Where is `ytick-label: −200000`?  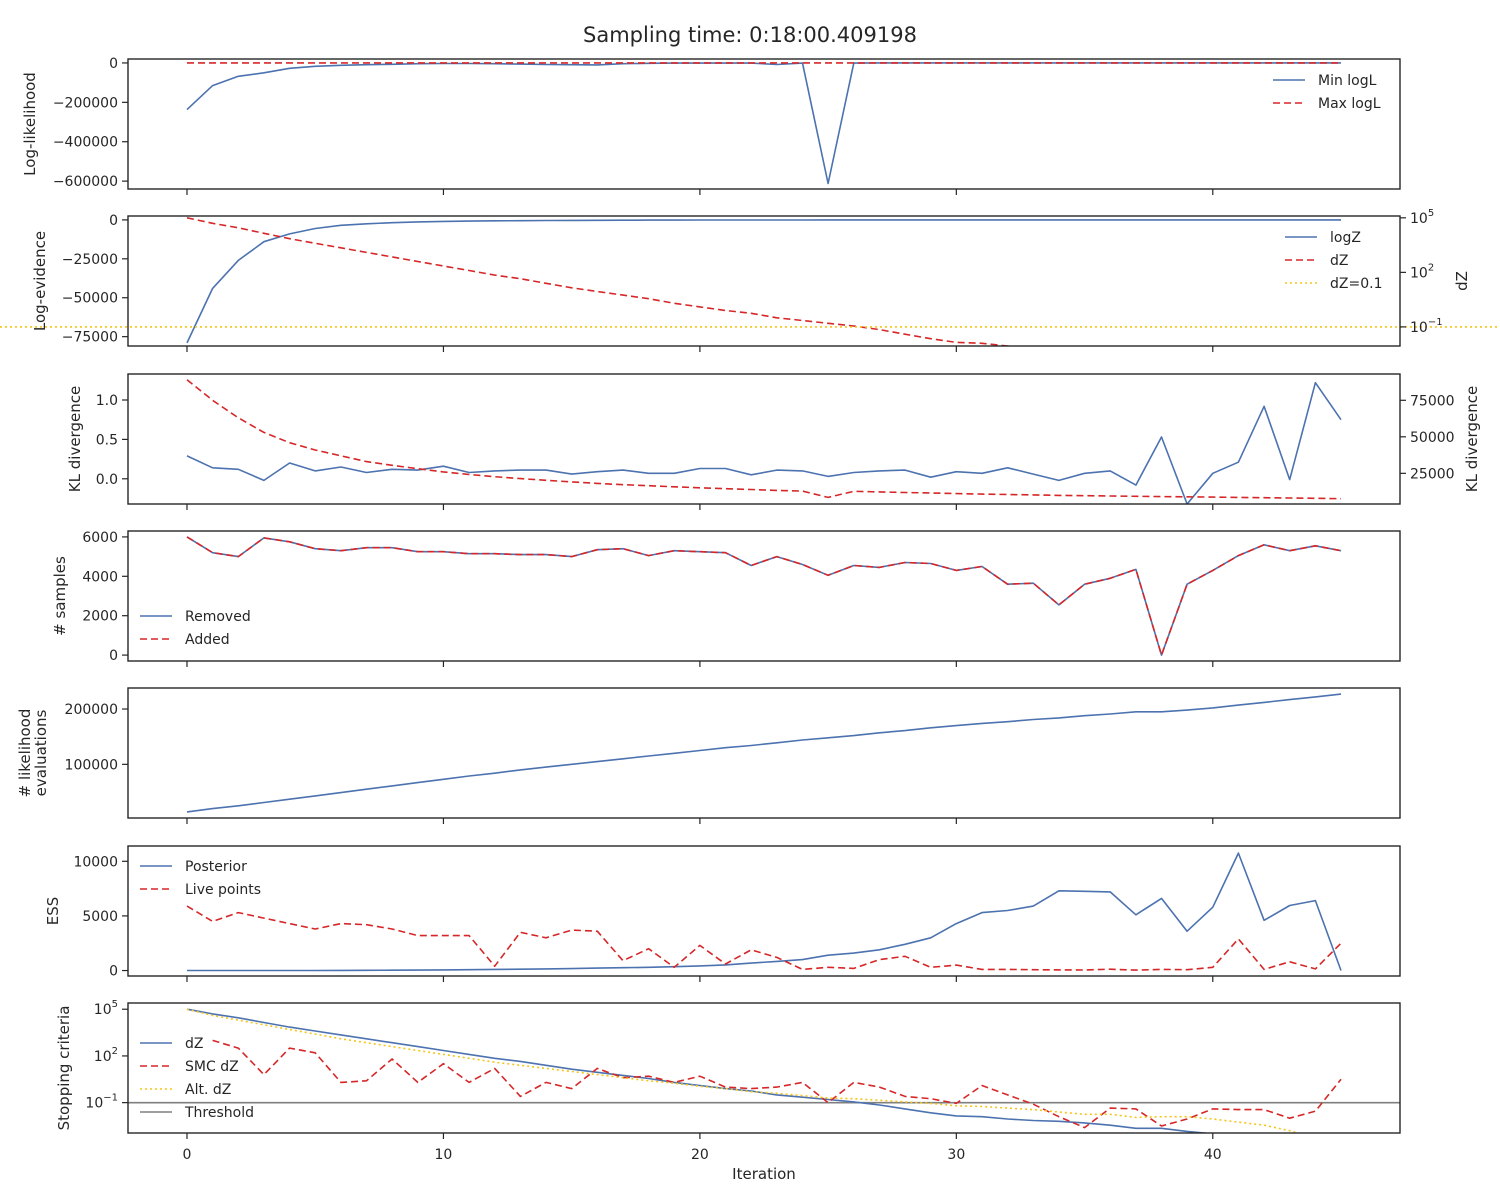
ytick-label: −200000 is located at coordinates (85, 103).